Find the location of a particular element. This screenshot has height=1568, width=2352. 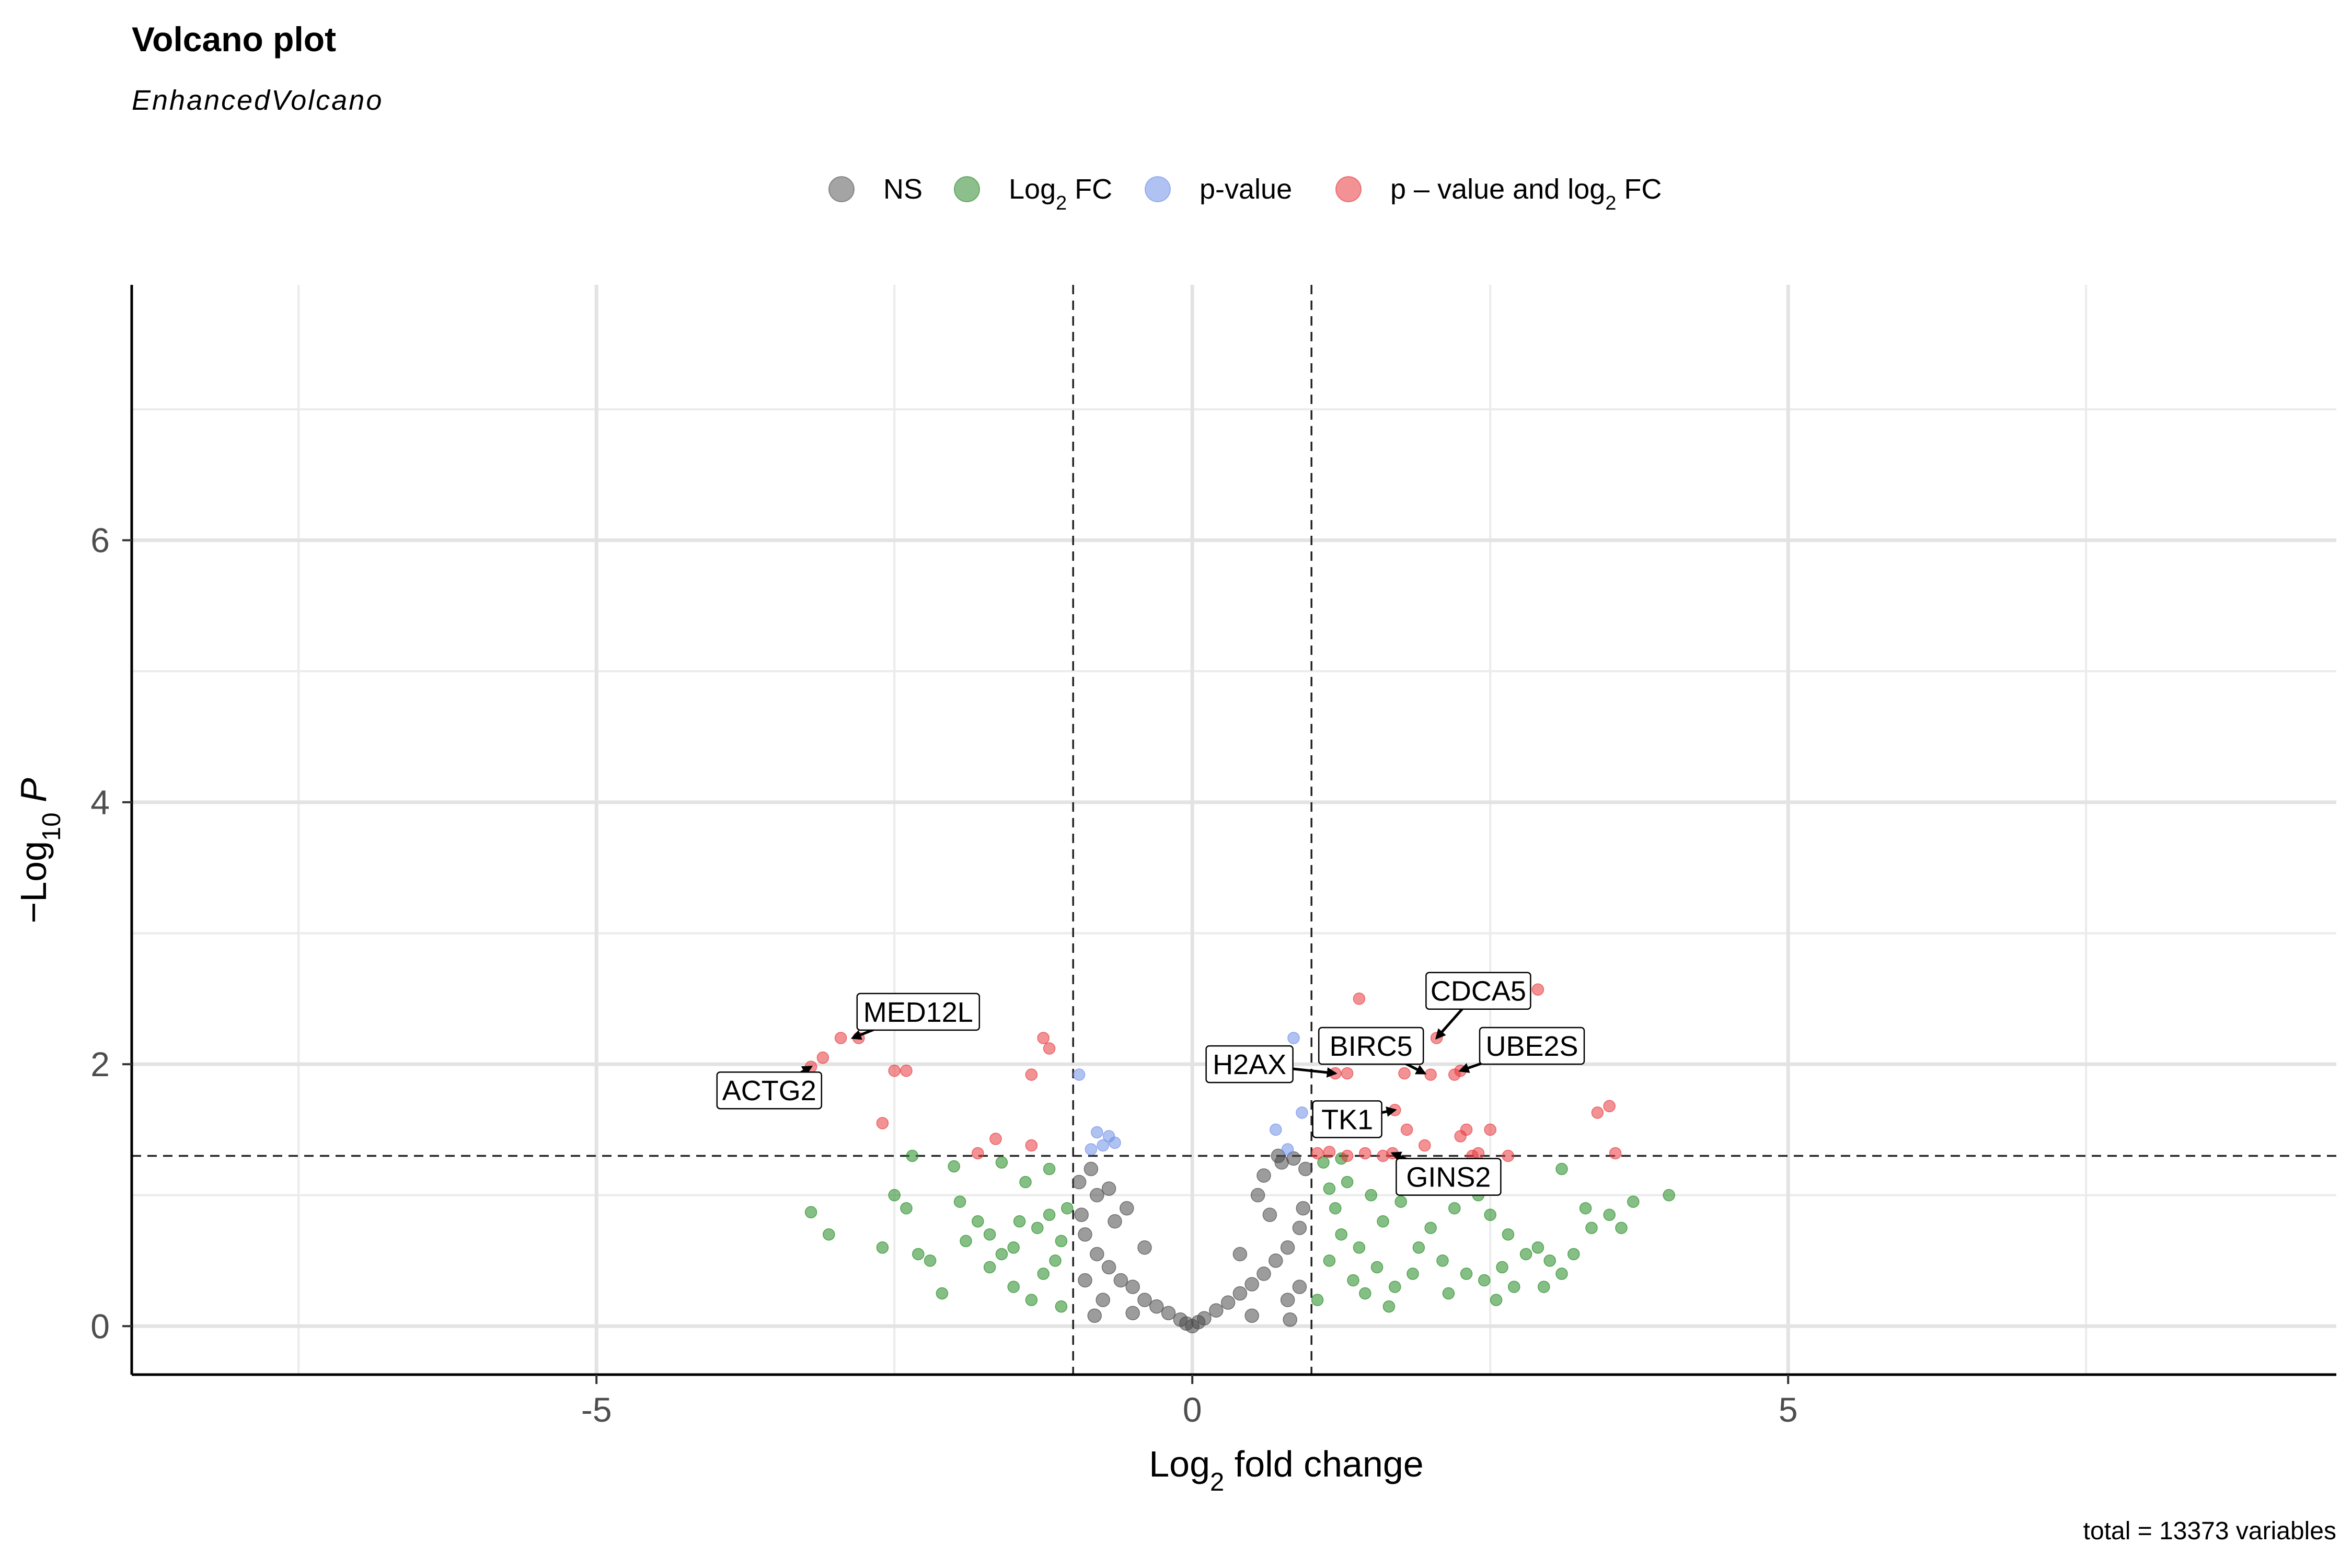

legend-item-log2fc: Log2 FC is located at coordinates (1033, 194).